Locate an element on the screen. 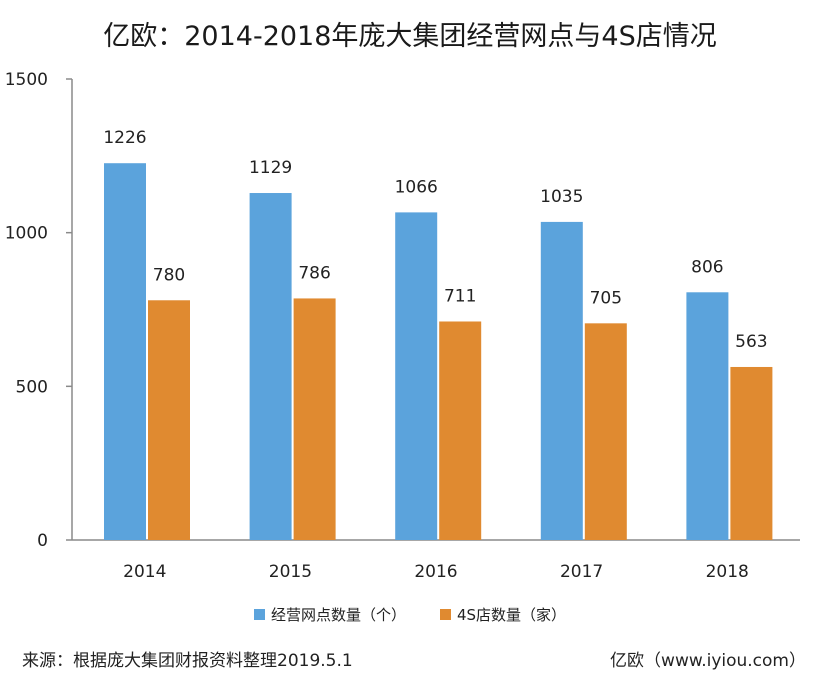 This screenshot has height=679, width=820. source-note: 来源：根据庞大集团财报资料整理2019.5.1 is located at coordinates (187, 661).